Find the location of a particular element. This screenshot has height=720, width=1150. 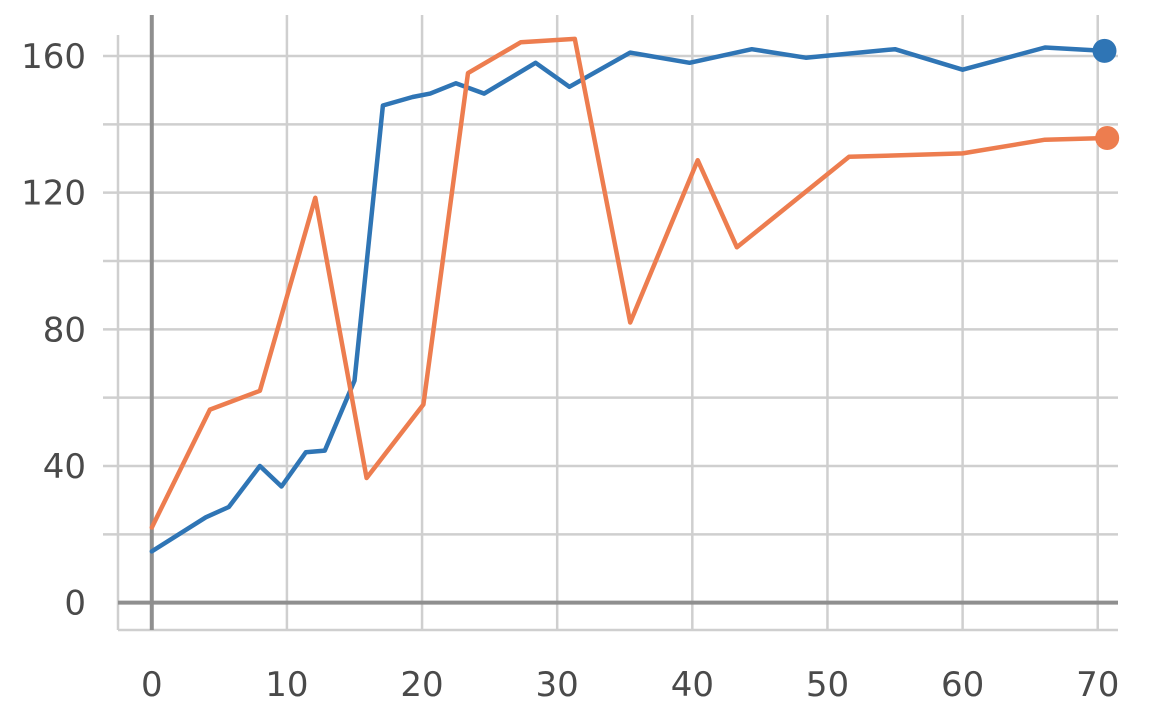

y-tick-label: 0 is located at coordinates (75, 604).